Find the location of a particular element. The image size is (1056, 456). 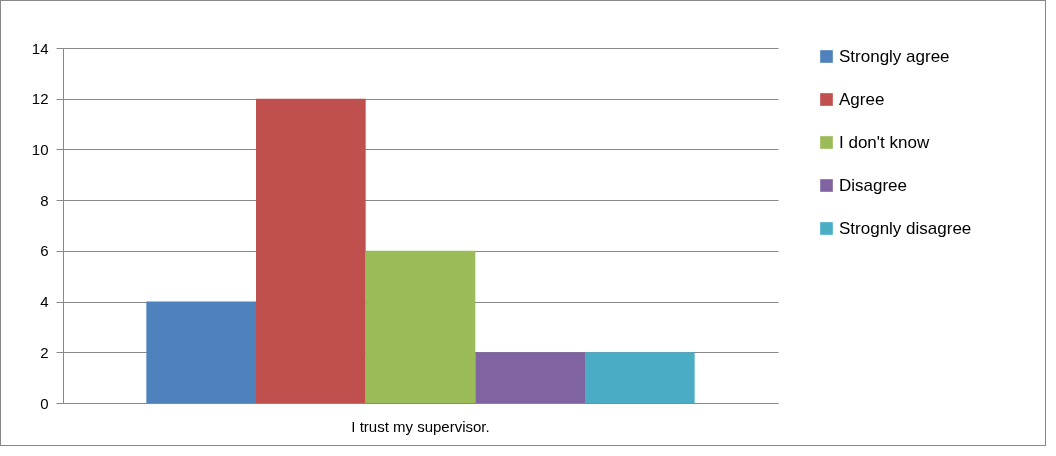

y-tick-label: 2 is located at coordinates (44, 352).